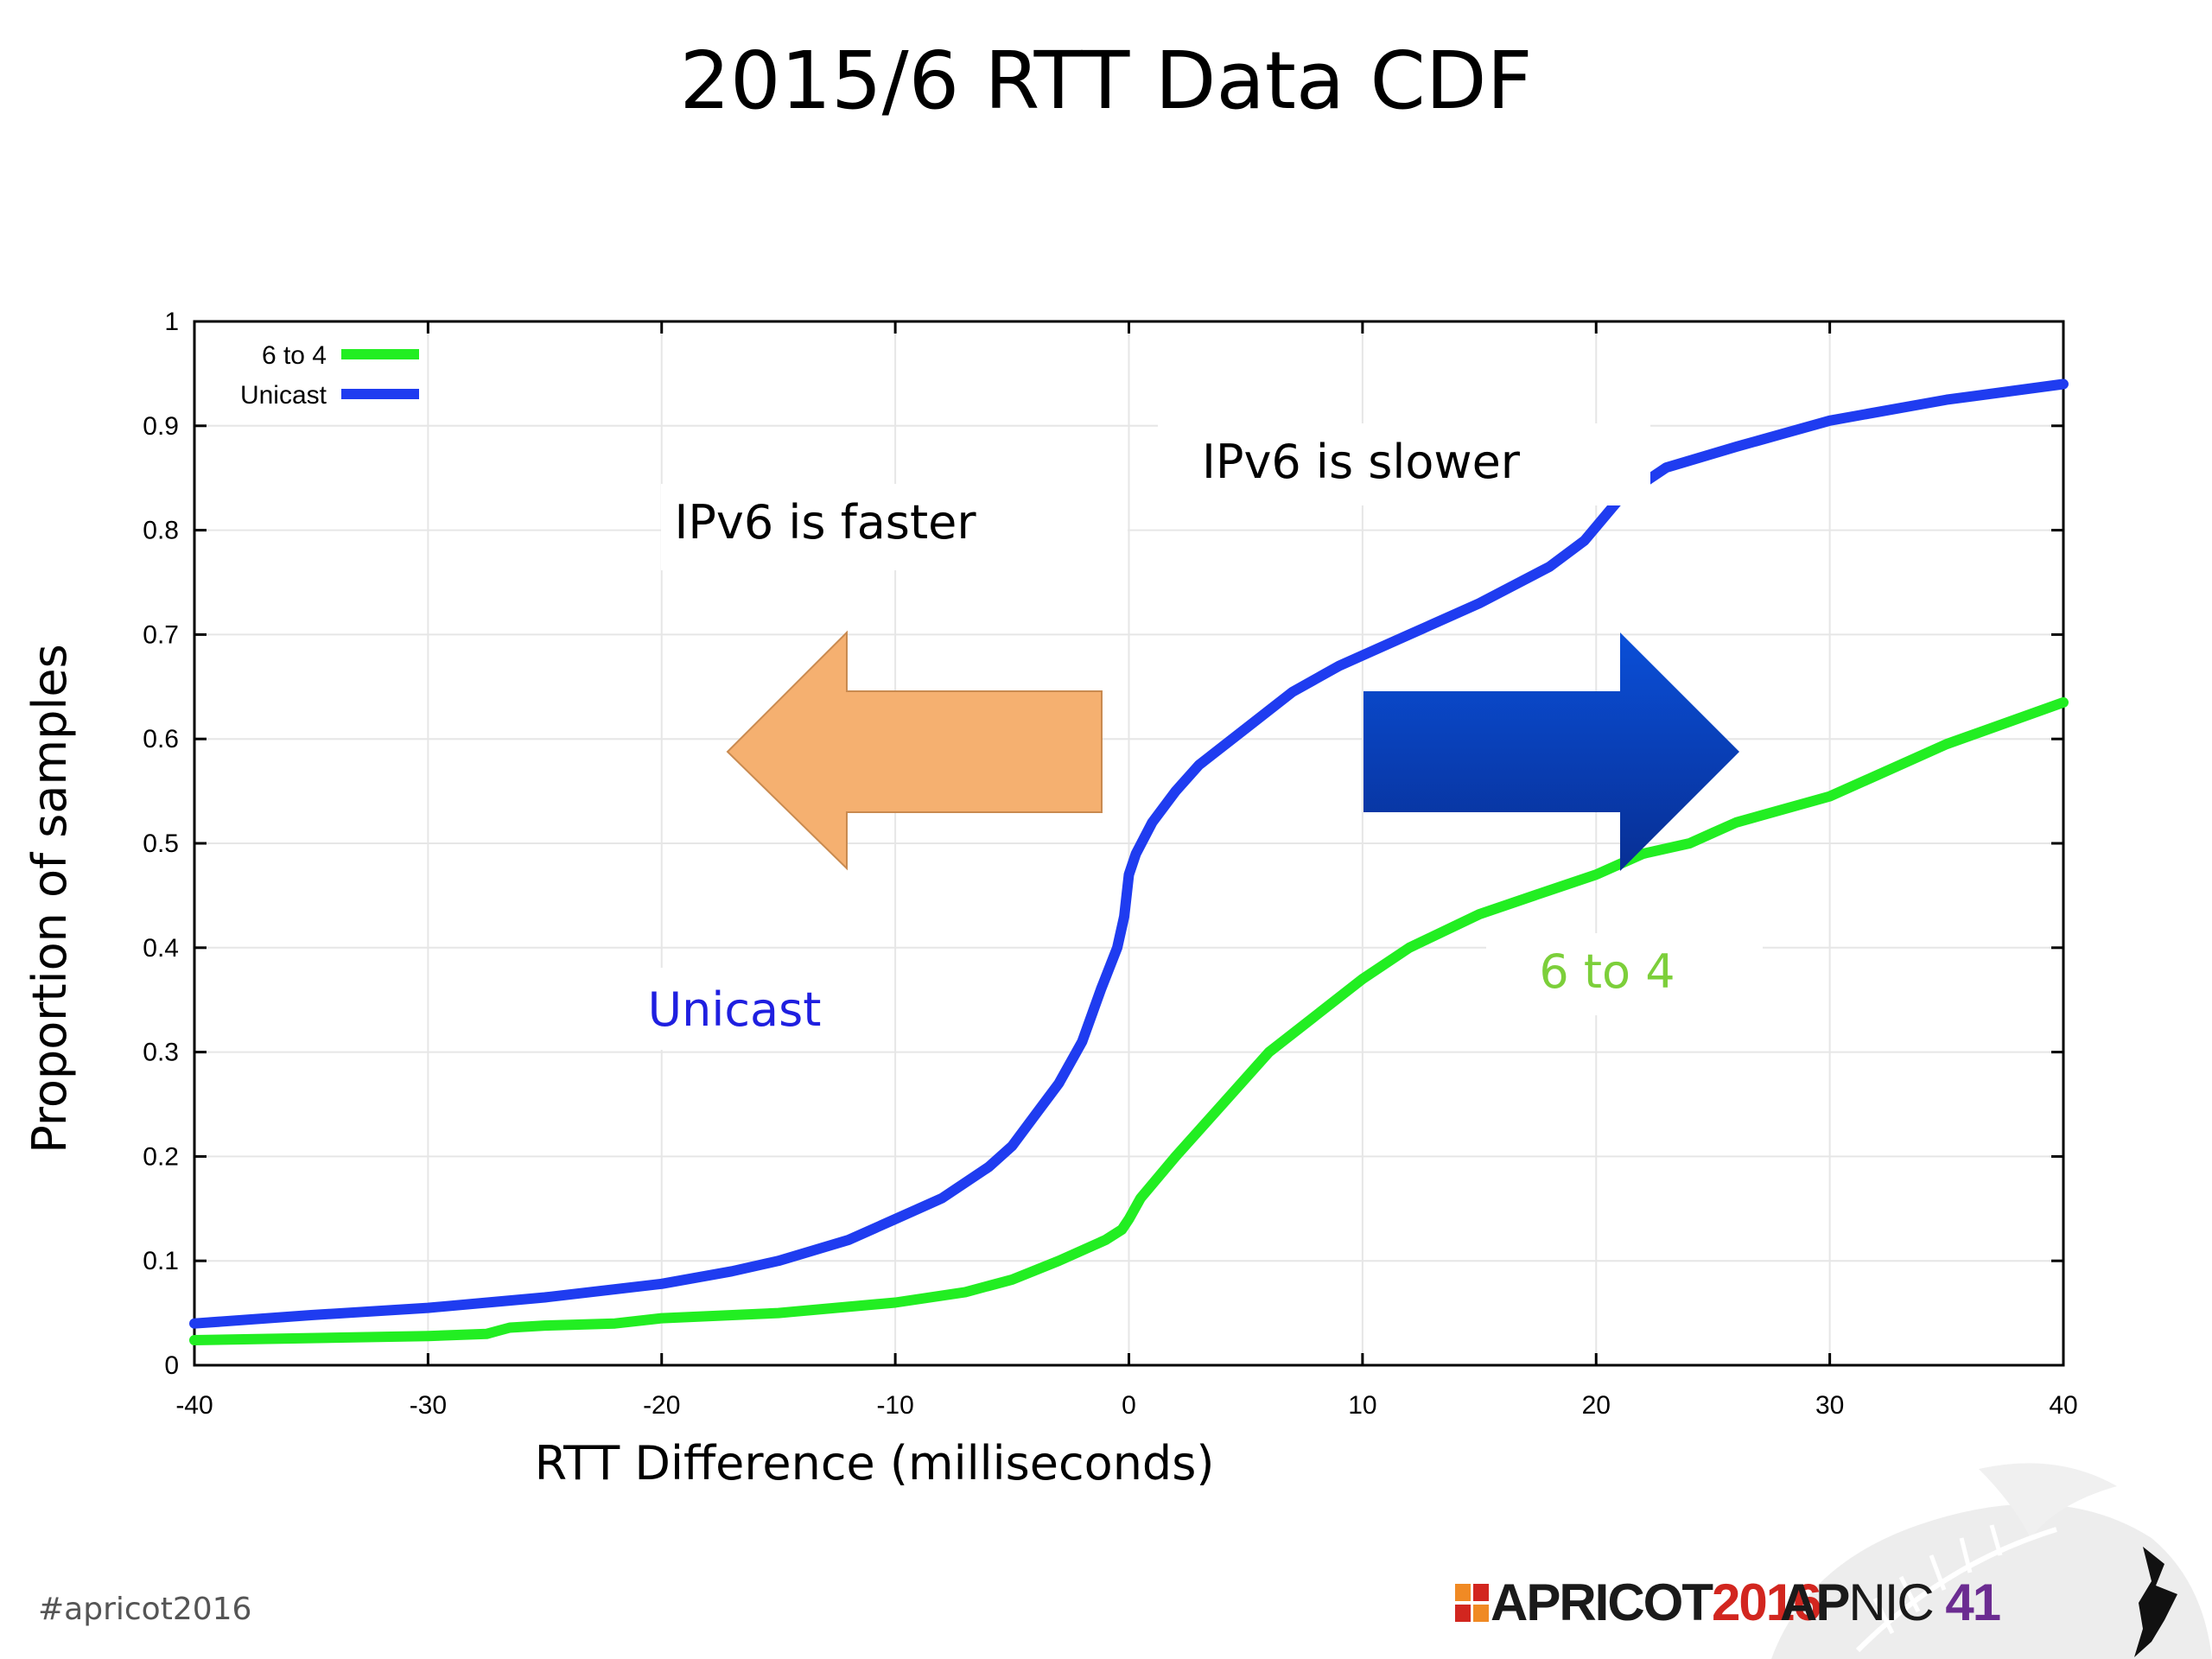 The width and height of the screenshot is (2212, 1659). Describe the element at coordinates (49, 898) in the screenshot. I see `y-axis-label: Proportion of samples` at that location.